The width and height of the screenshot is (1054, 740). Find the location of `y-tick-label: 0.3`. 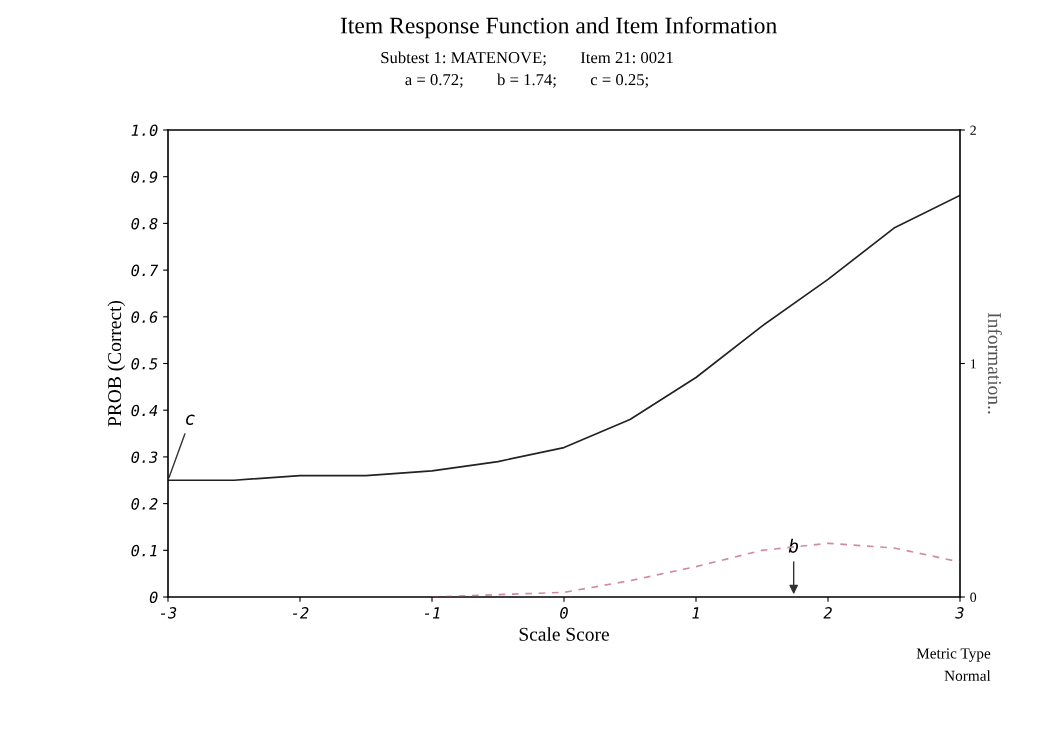

y-tick-label: 0.3 is located at coordinates (144, 457).